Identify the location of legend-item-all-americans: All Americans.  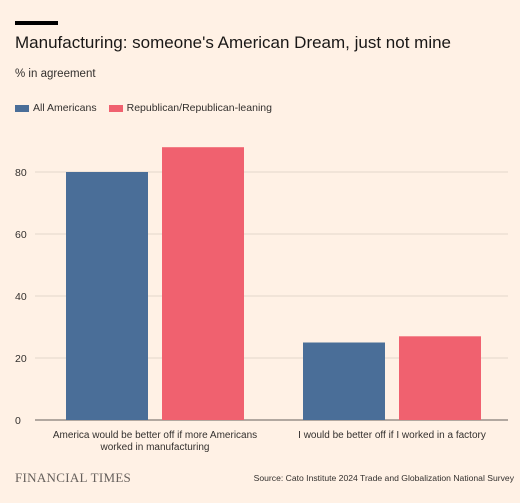
(56, 108).